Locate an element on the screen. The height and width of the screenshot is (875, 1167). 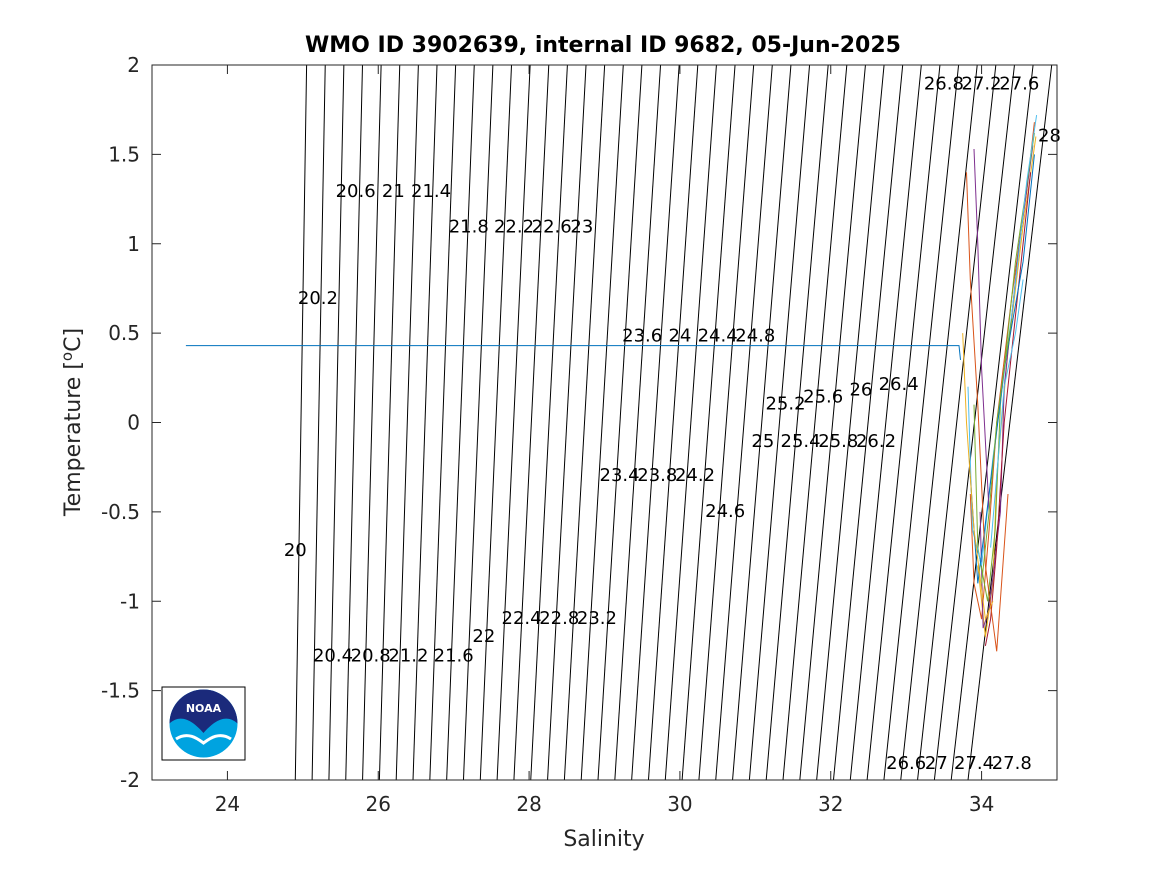
contour-label: 27.4 is located at coordinates (974, 763).